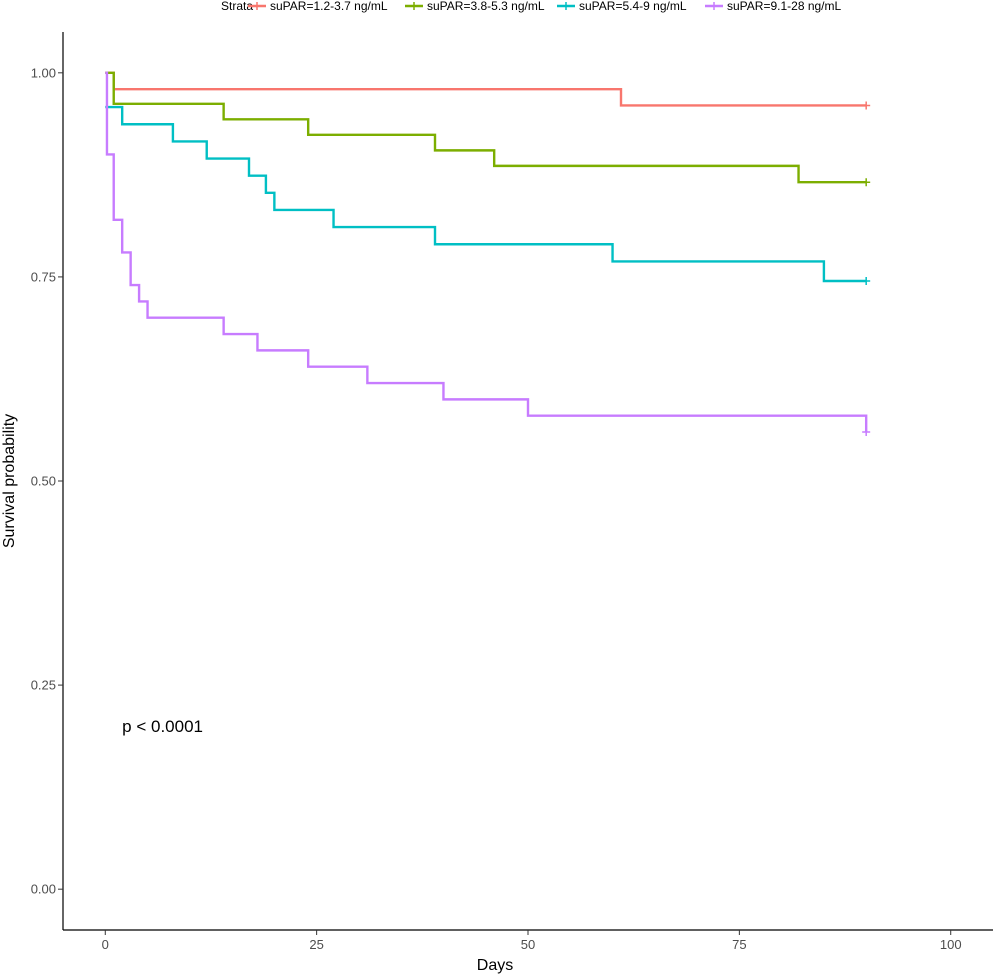 The width and height of the screenshot is (996, 974). What do you see at coordinates (43, 889) in the screenshot?
I see `y-tick-label: 0.00` at bounding box center [43, 889].